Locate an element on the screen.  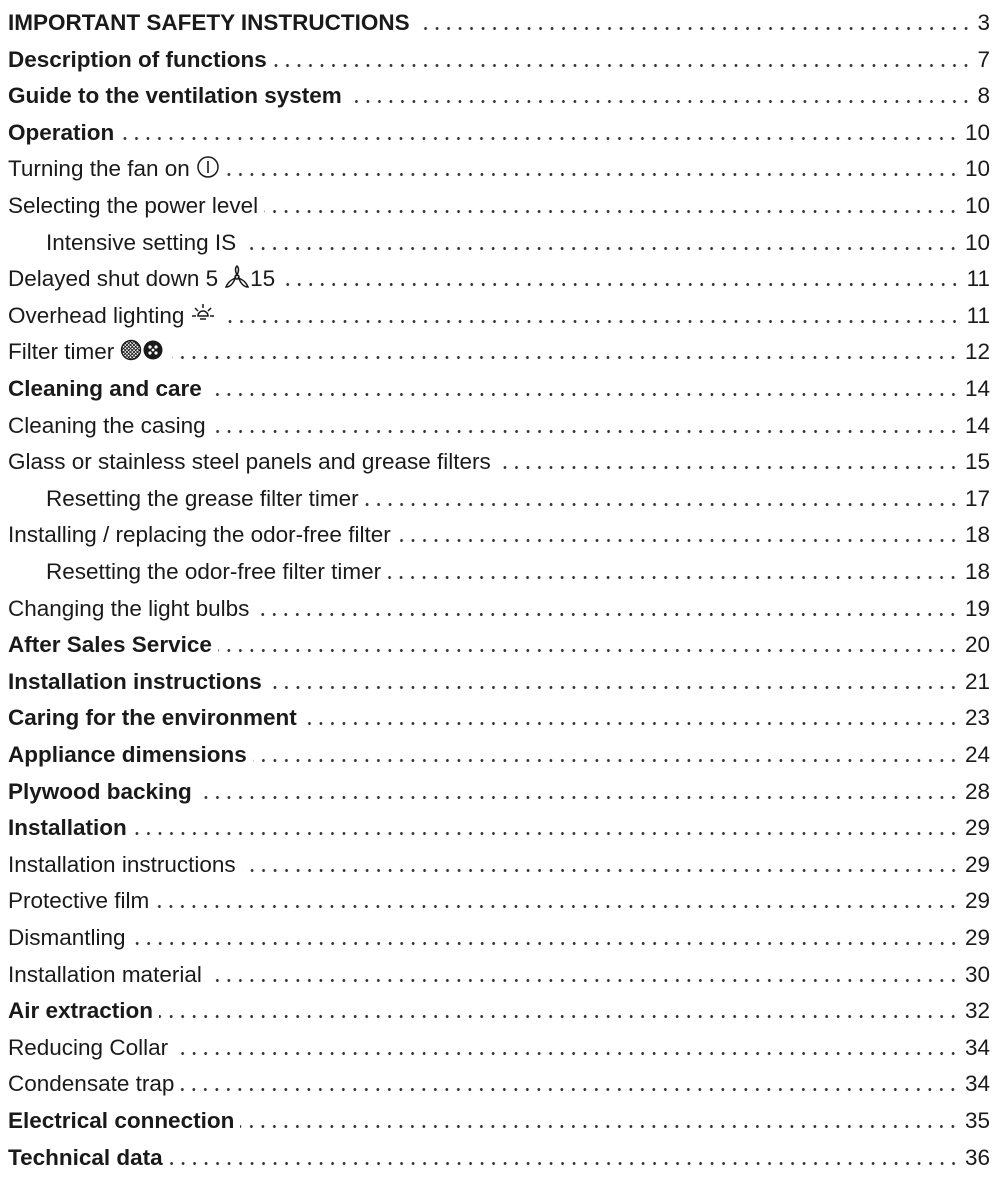
toc-entry: Cleaning the casing 14 is located at coordinates (499, 426).